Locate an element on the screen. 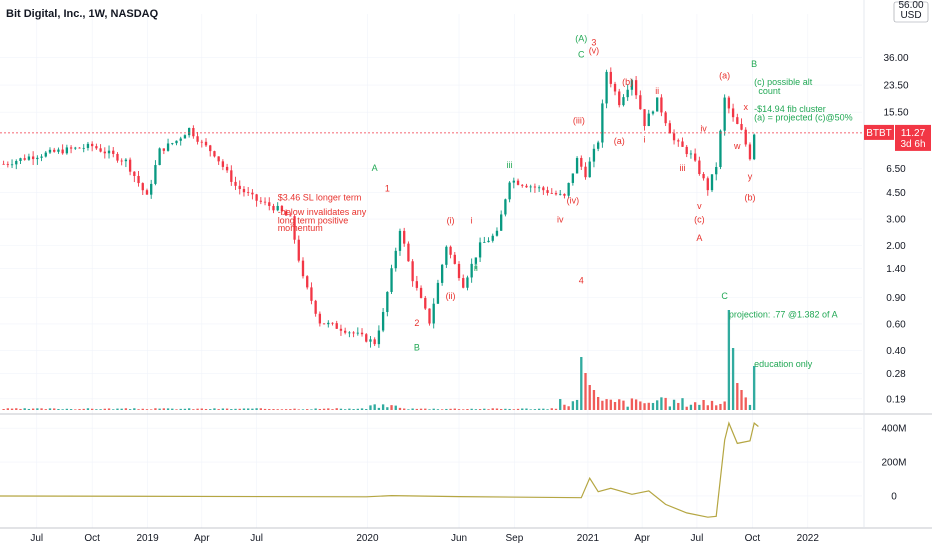  date-tick-label: 2021 is located at coordinates (588, 538).